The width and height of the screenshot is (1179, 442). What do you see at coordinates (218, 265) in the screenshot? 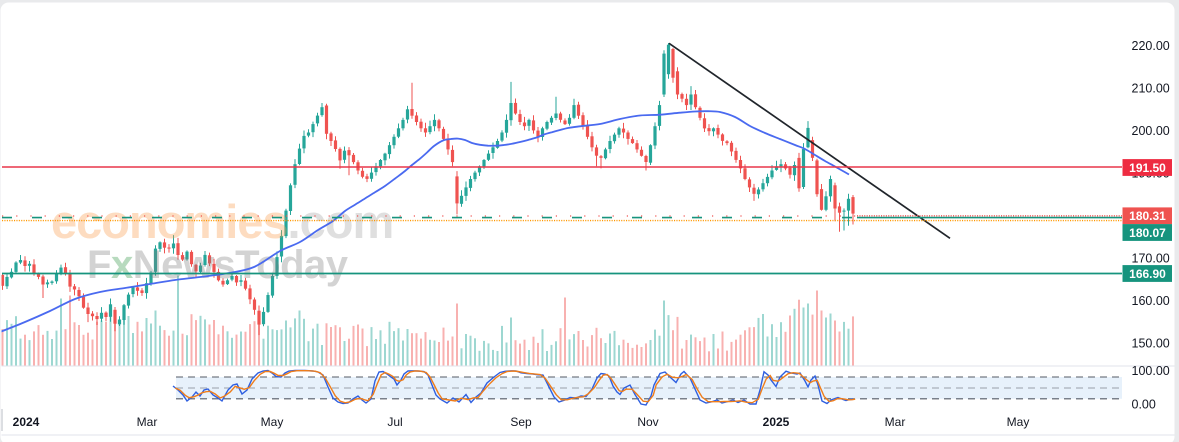
I see `svg-text: FxNewsToday` at bounding box center [218, 265].